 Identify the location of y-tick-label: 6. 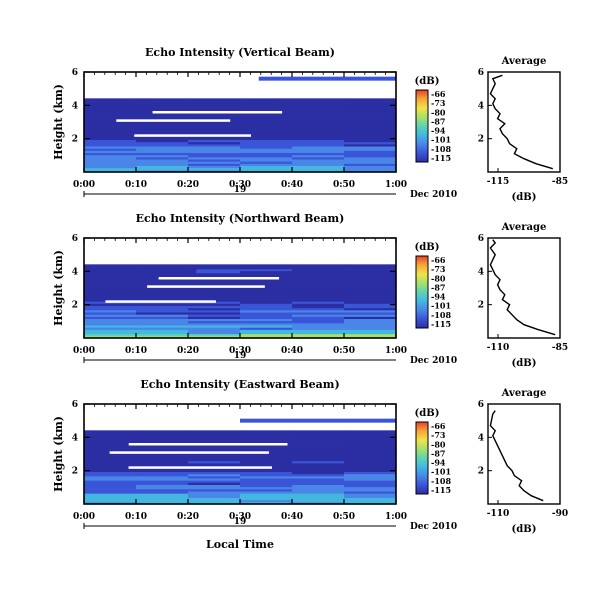
(75, 405).